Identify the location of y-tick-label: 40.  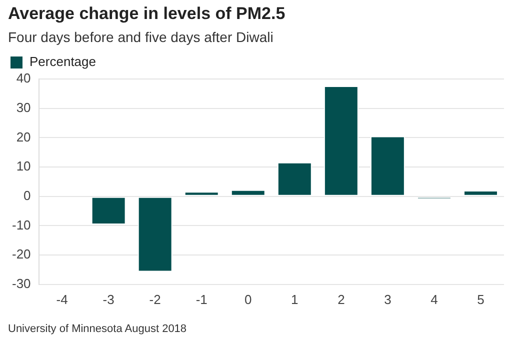
(23, 78).